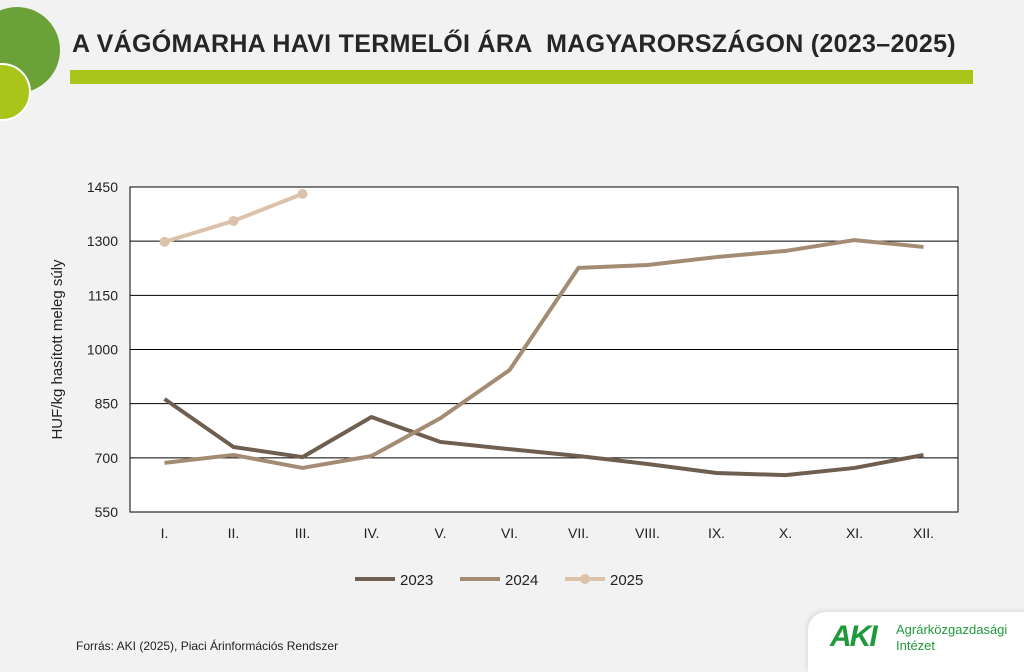  I want to click on y-tick-label: 1000, so click(102, 350).